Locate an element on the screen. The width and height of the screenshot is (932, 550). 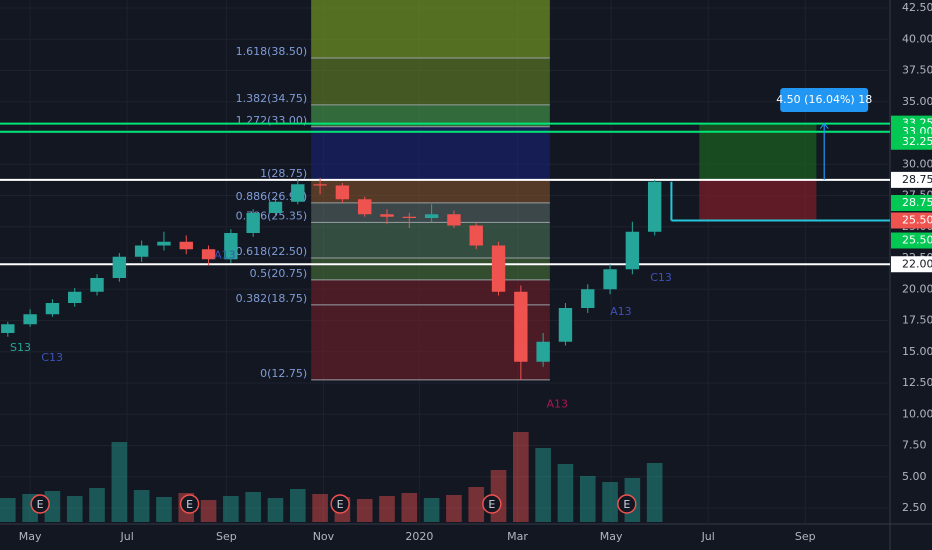
measure-box is located at coordinates (824, 100).